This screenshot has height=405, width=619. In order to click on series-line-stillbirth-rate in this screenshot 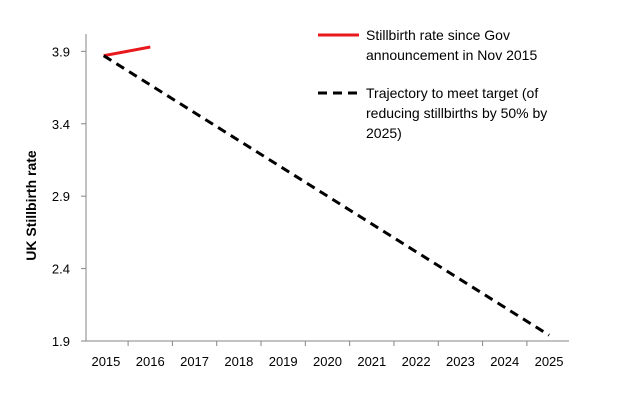, I will do `click(127, 51)`.